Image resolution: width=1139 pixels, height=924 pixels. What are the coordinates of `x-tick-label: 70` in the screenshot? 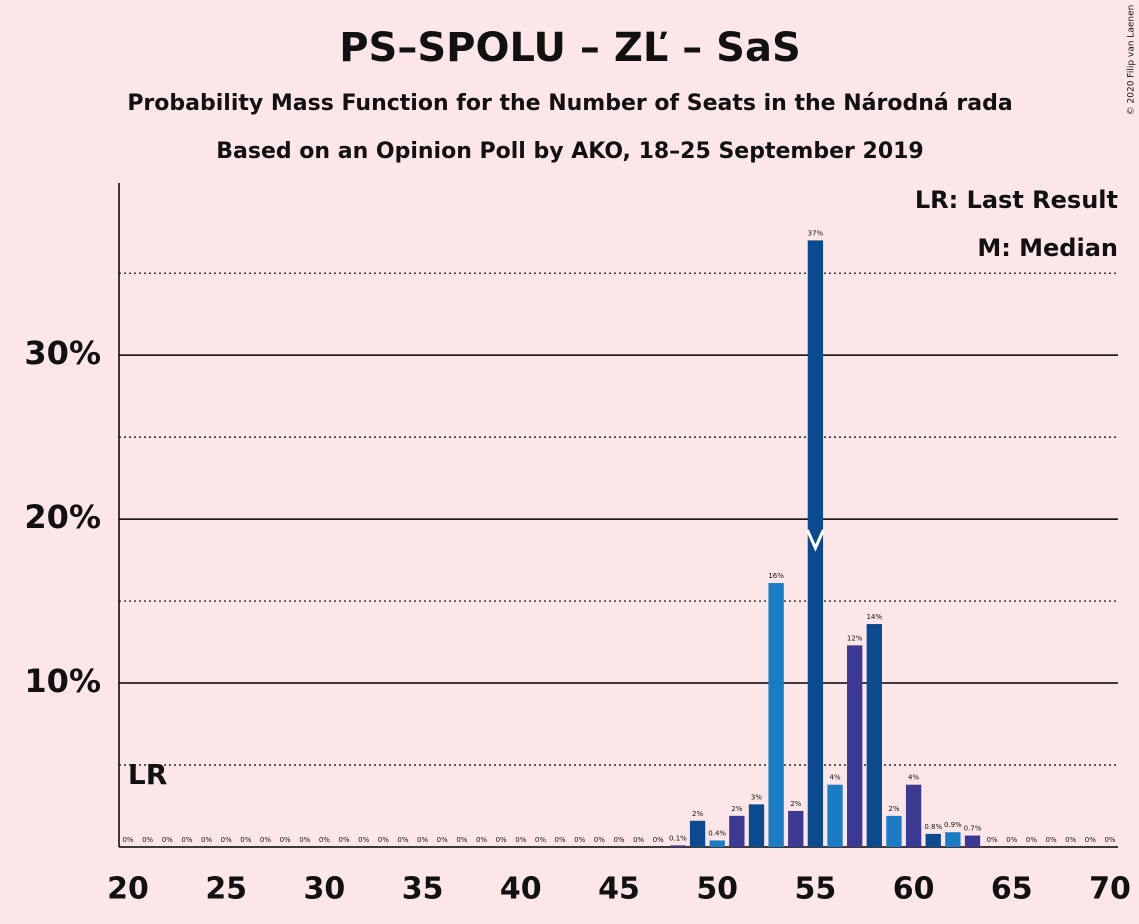 It's located at (1110, 889).